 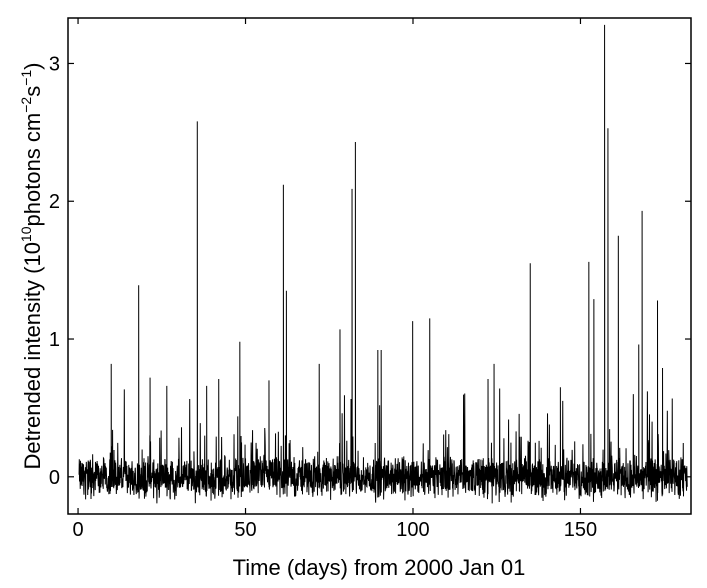 I want to click on y-tick-label: 1, so click(x=54, y=340).